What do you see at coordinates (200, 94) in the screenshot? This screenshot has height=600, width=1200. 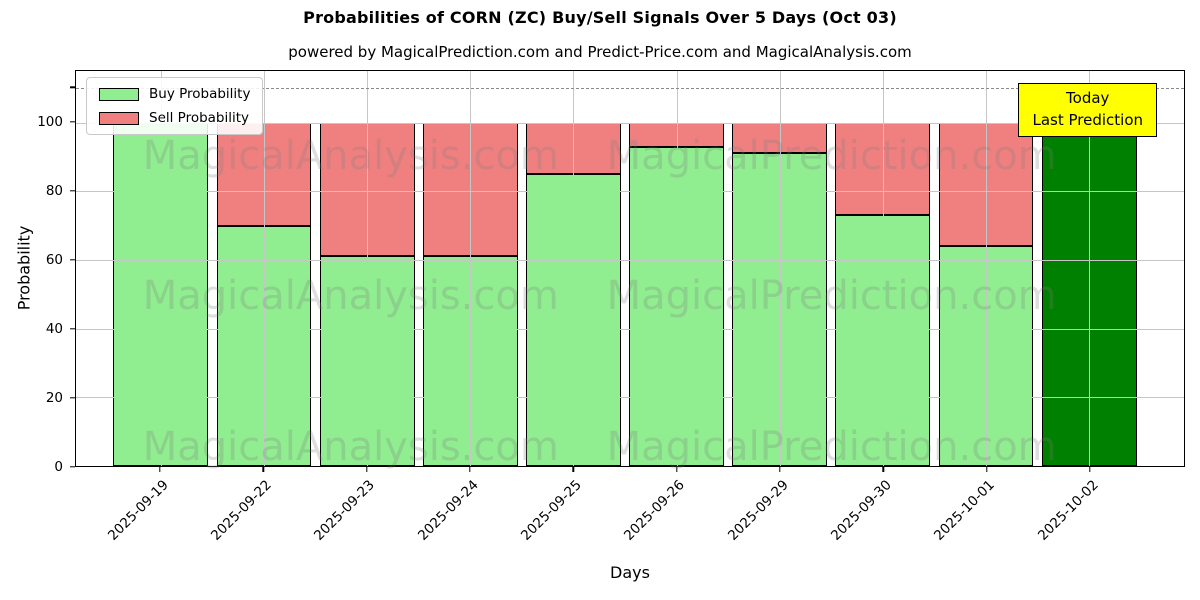 I see `buy-legend-label: Buy Probability` at bounding box center [200, 94].